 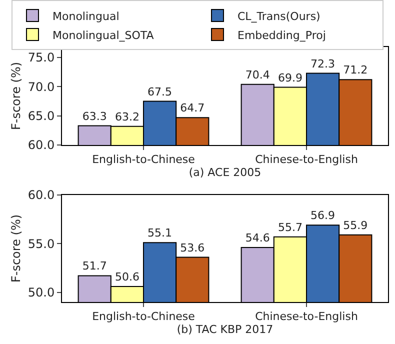 What do you see at coordinates (279, 16) in the screenshot?
I see `legend-label: CL_Trans(Ours)` at bounding box center [279, 16].